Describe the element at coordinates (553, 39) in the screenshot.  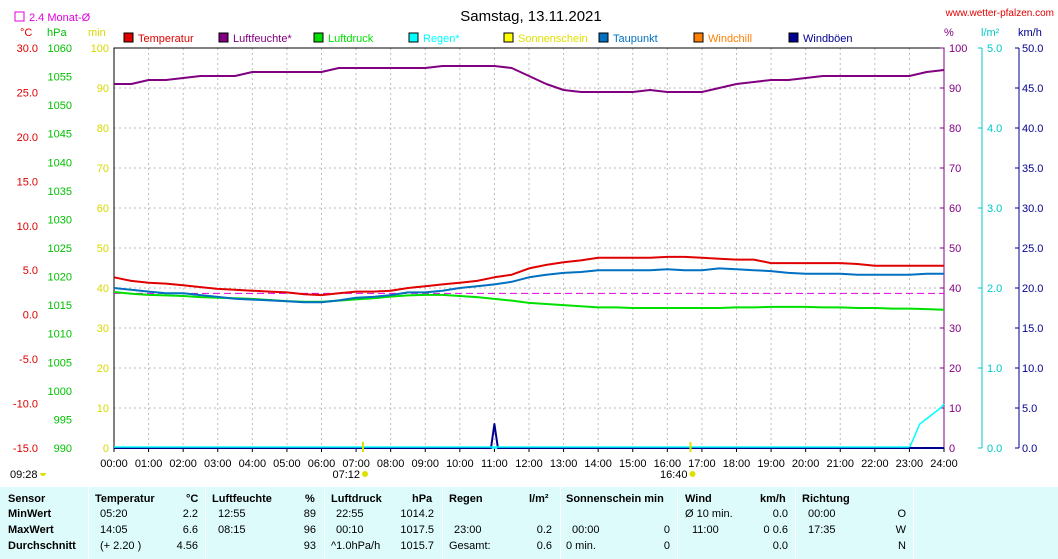
I see `legend-label: Sonnenschein` at that location.